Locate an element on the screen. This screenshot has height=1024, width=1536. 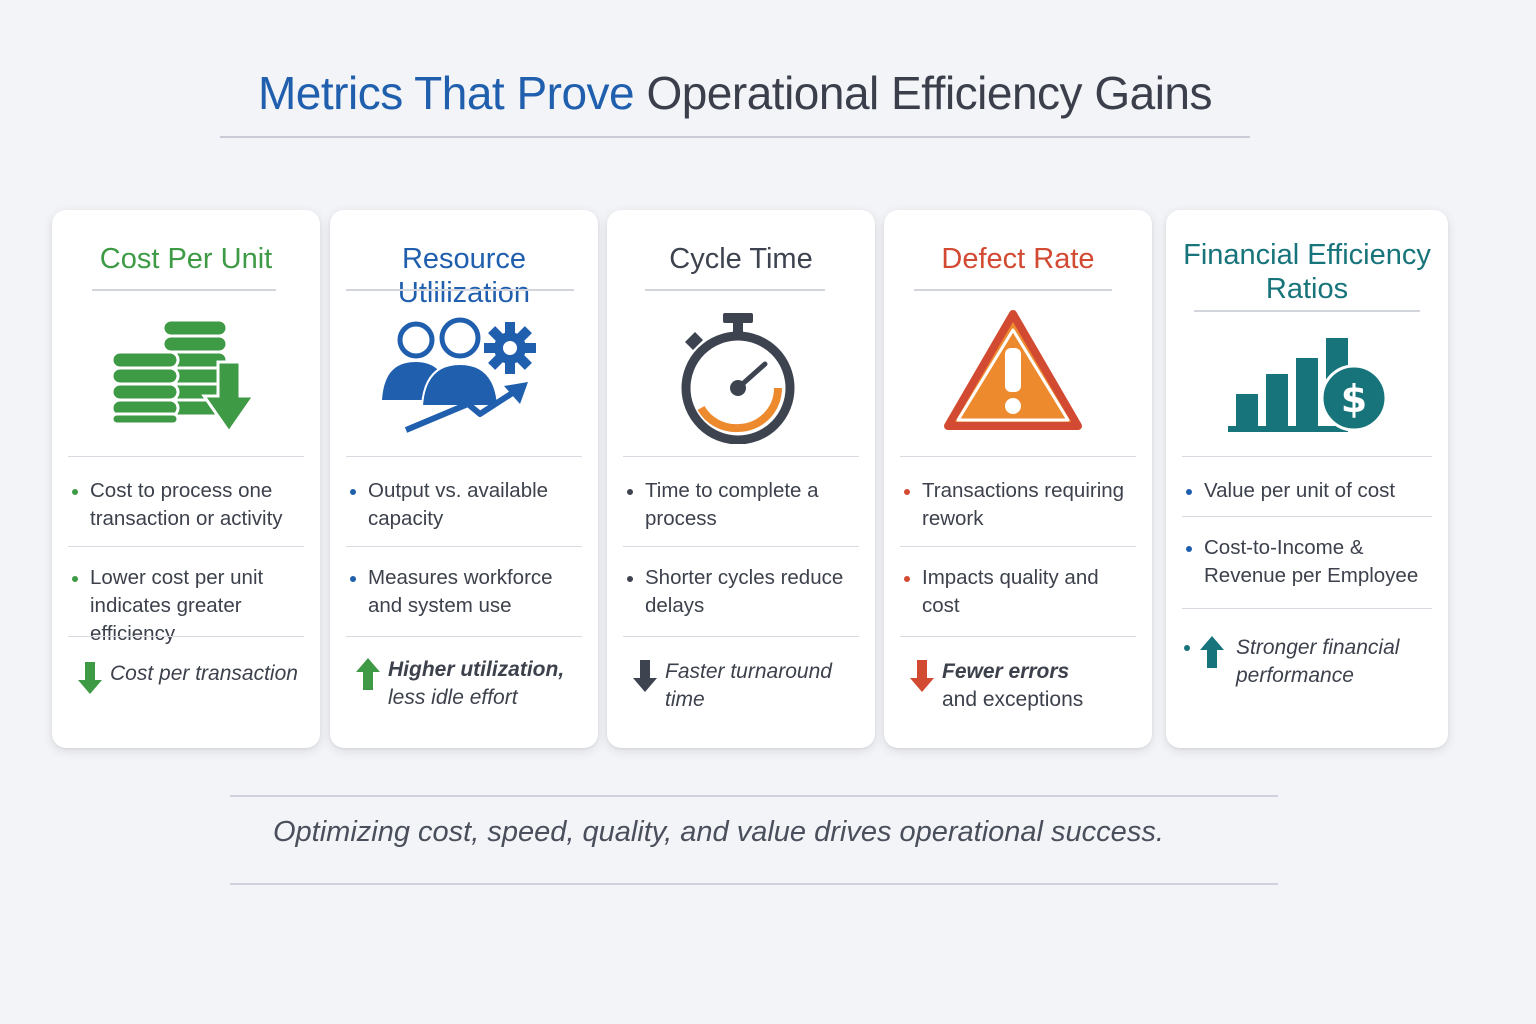
bullet-item: Output vs. available capacity is located at coordinates (468, 505).